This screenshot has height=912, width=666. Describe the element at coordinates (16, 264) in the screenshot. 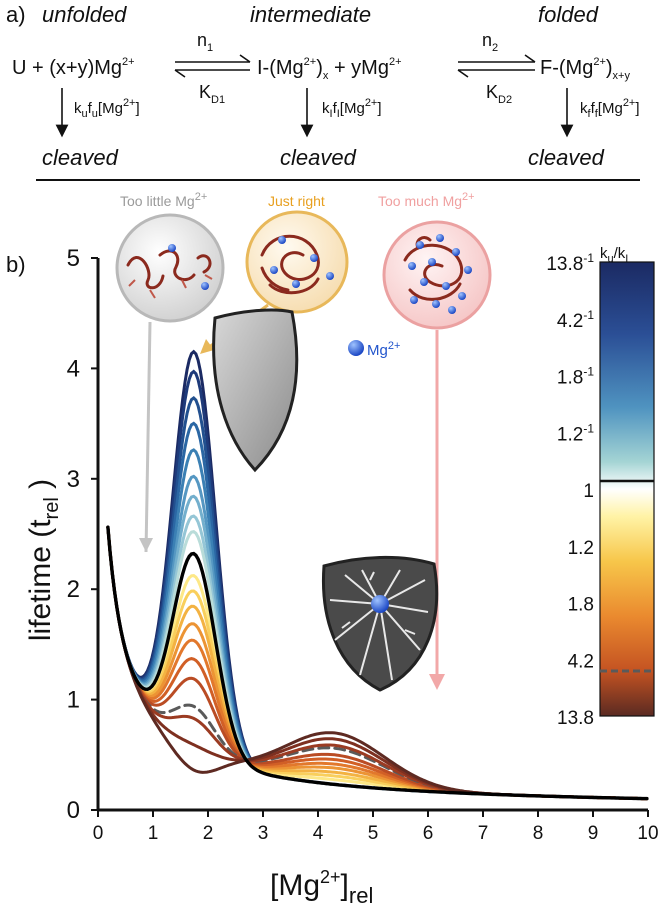

I see `panel-b-label: b)` at that location.